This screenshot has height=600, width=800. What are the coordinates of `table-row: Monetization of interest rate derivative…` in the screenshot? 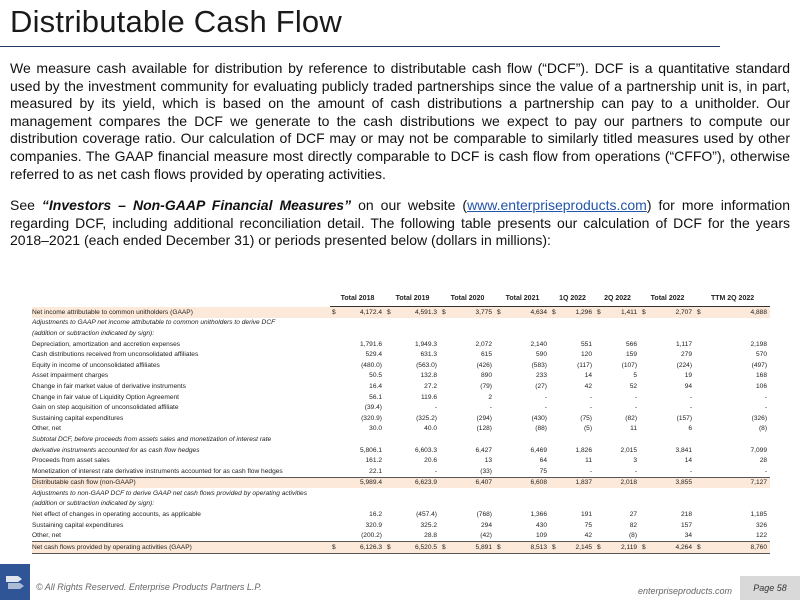 It's located at (401, 471).